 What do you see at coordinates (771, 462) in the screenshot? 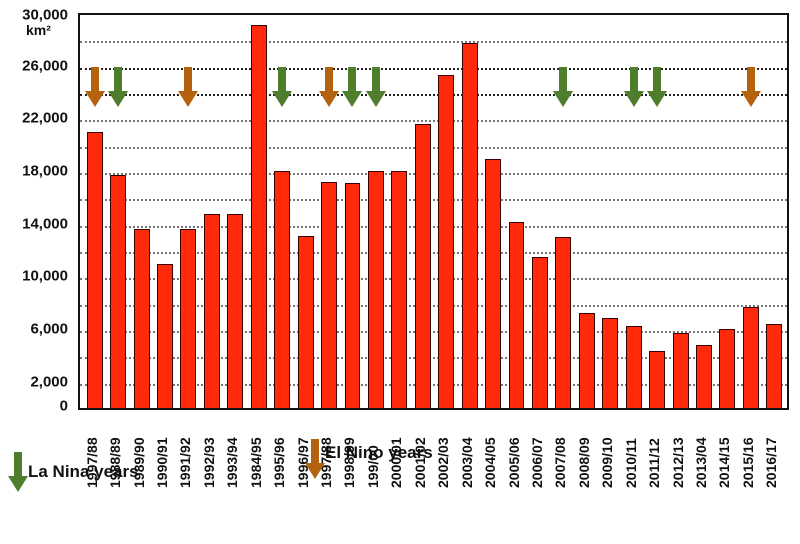
I see `x-tick-label: 2016/17` at bounding box center [771, 462].